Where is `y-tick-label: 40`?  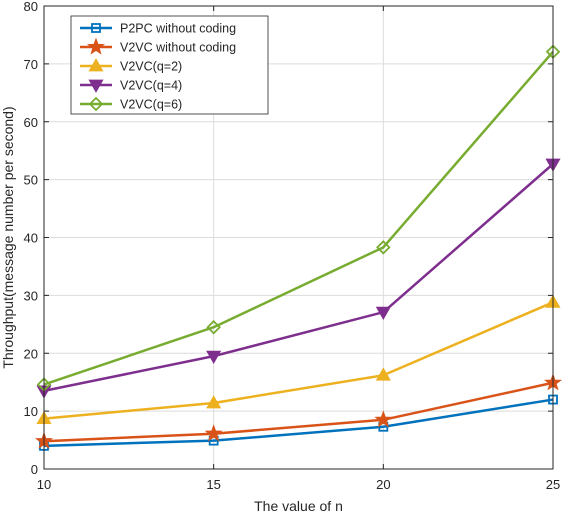 y-tick-label: 40 is located at coordinates (31, 238).